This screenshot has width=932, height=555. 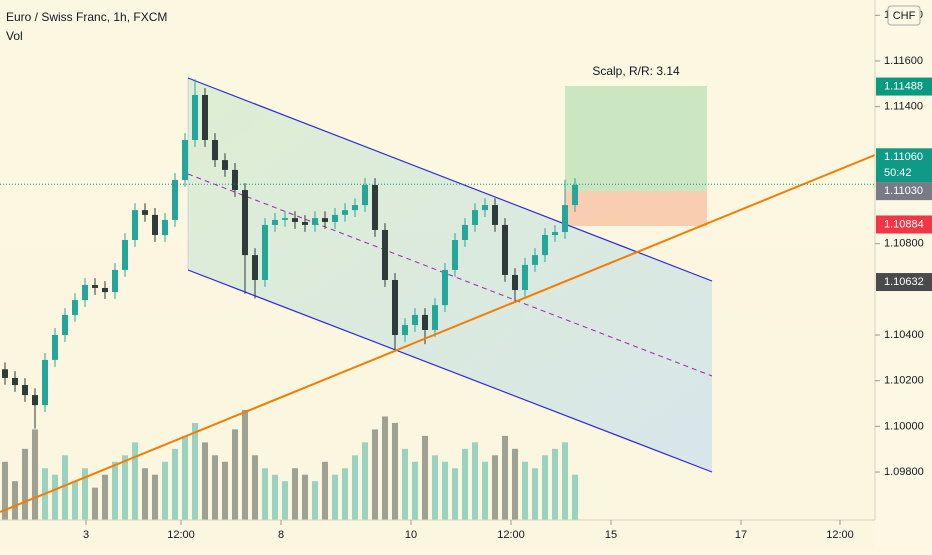 What do you see at coordinates (611, 535) in the screenshot?
I see `x-tick-label: 15` at bounding box center [611, 535].